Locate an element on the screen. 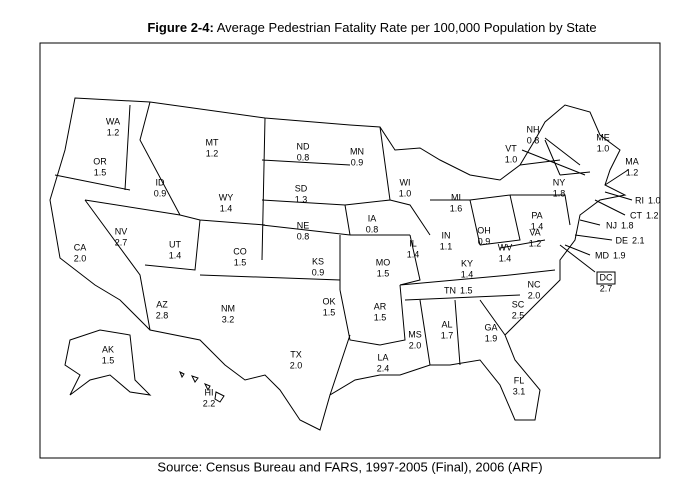  state-abbr: KS is located at coordinates (318, 261).